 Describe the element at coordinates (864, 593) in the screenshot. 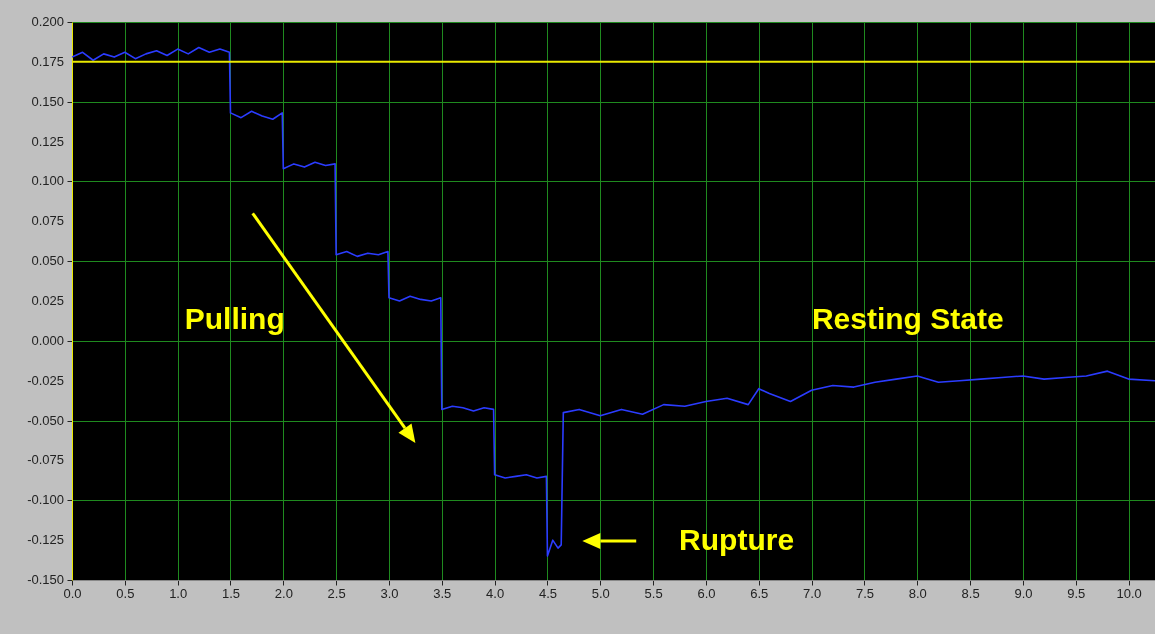

I see `x-tick-label: 7.5` at that location.